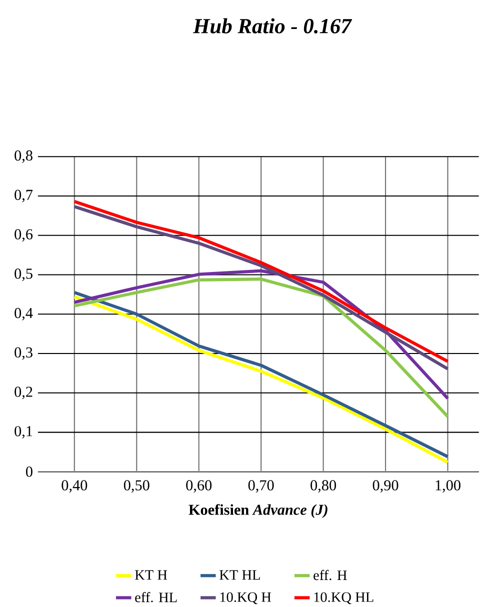 Image resolution: width=495 pixels, height=607 pixels. I want to click on y-tick-label: 0,6, so click(23, 235).